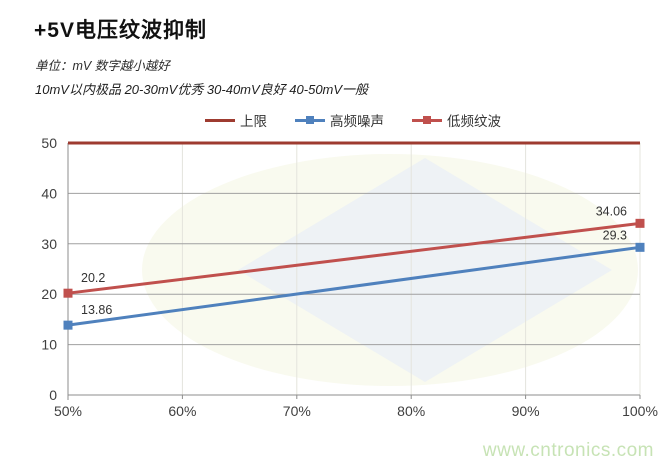 This screenshot has width=660, height=472. What do you see at coordinates (49, 345) in the screenshot?
I see `svg-text: 10` at bounding box center [49, 345].